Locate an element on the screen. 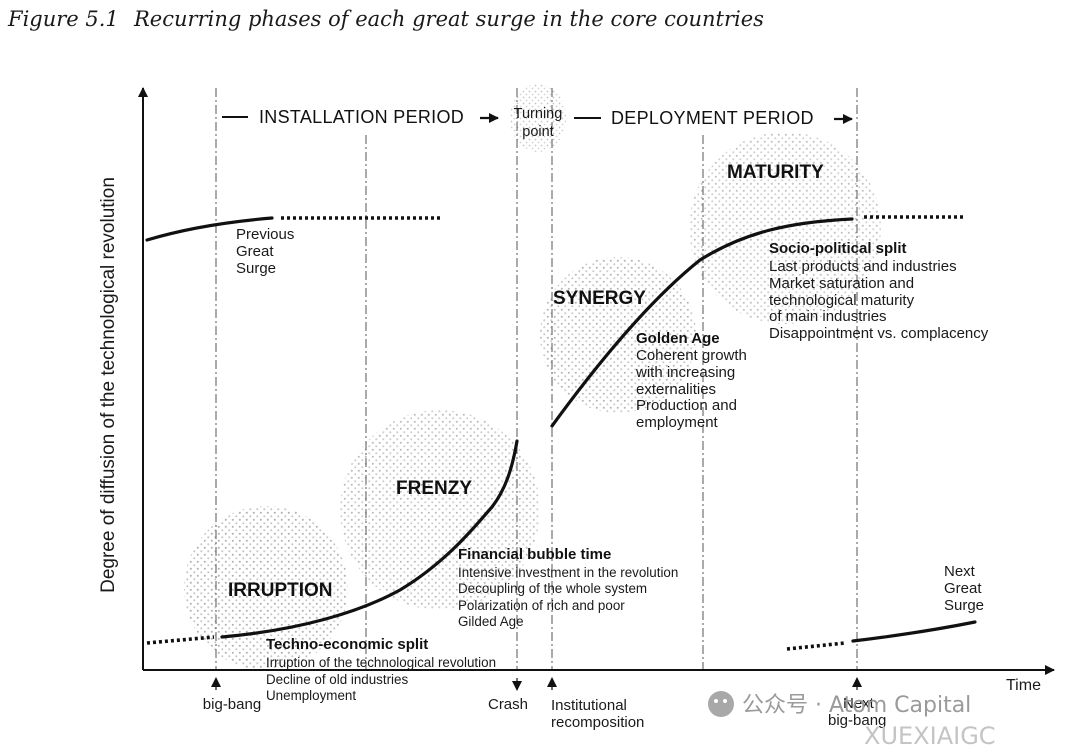  socio-political-line: technological maturity is located at coordinates (842, 300).